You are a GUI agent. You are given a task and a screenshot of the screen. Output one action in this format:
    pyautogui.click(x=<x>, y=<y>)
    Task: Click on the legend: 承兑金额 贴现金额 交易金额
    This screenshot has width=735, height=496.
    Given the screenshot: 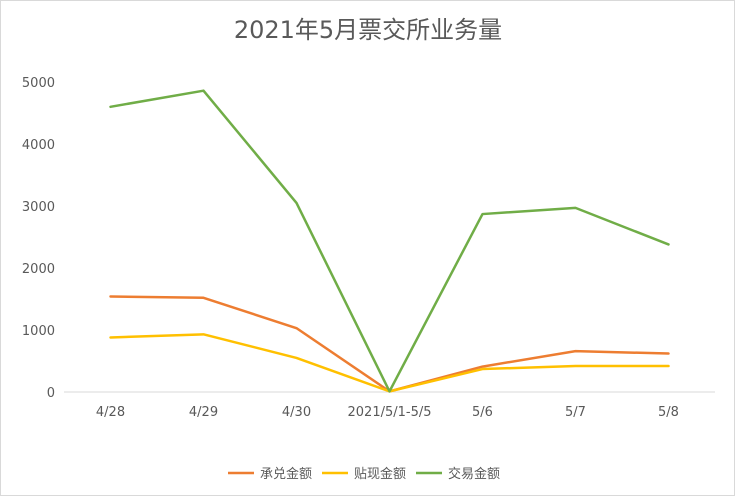 What is the action you would take?
    pyautogui.click(x=364, y=474)
    